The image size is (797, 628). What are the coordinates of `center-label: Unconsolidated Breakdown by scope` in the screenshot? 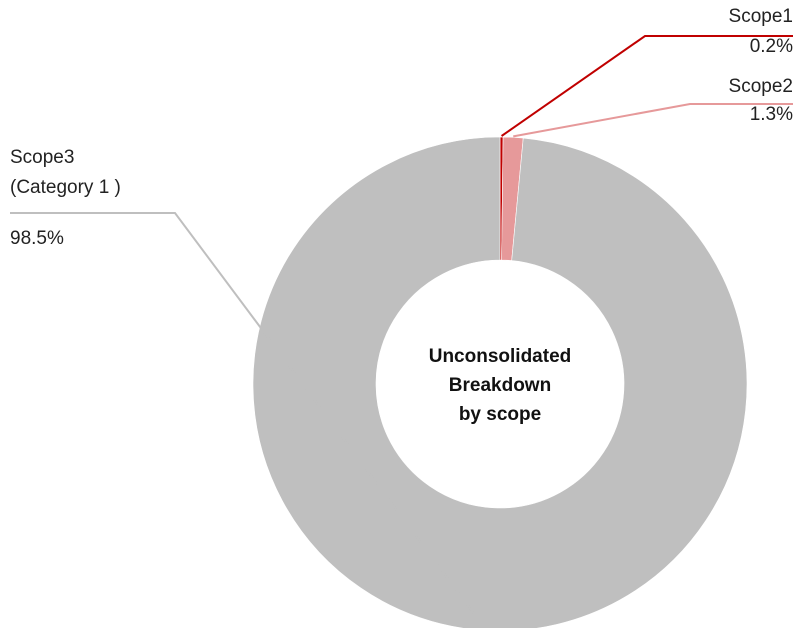 It's located at (500, 385).